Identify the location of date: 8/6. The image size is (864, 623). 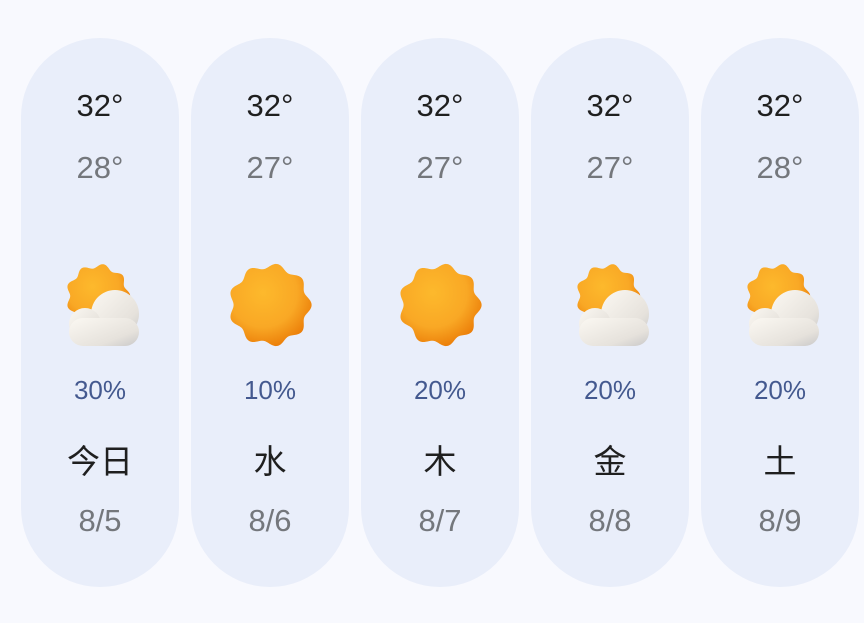
(270, 520).